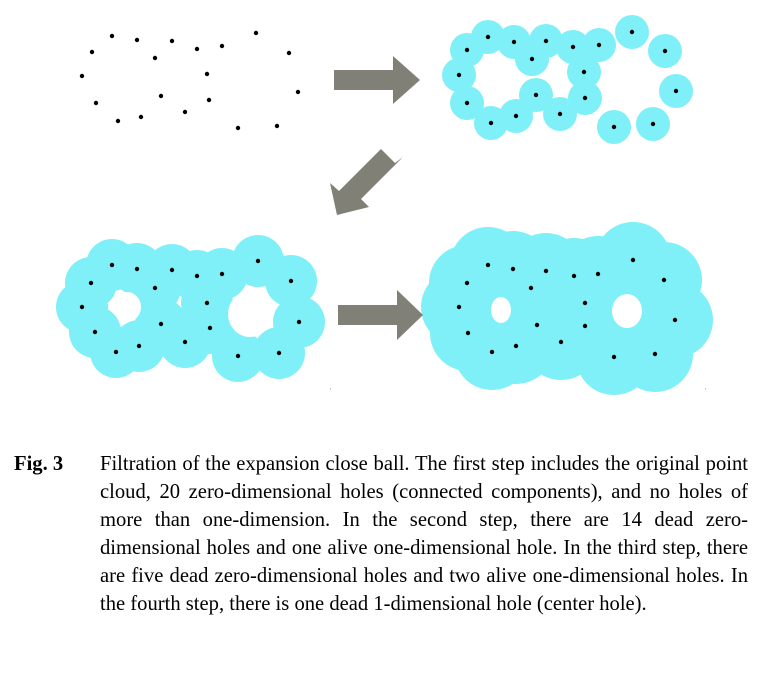  I want to click on step-arrows, so click(376, 198).